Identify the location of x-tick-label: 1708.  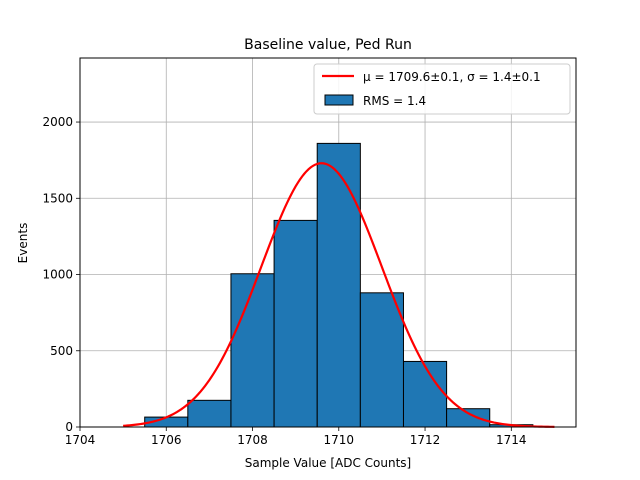
(252, 440).